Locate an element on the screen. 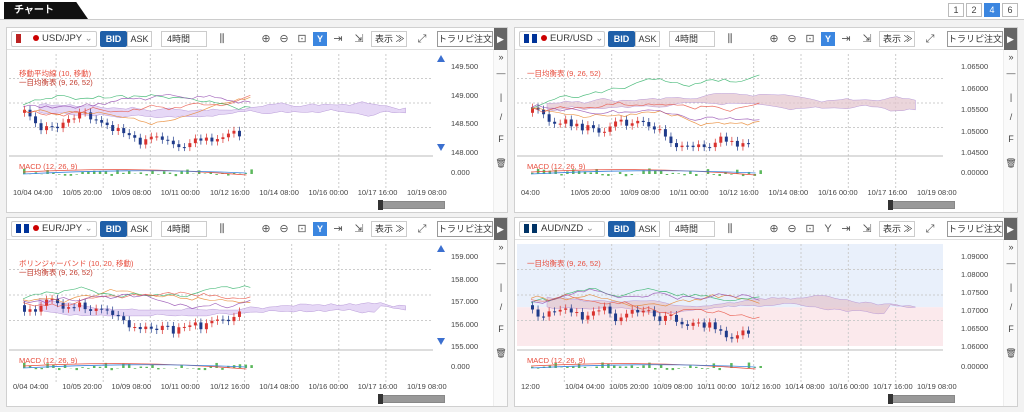 Image resolution: width=1024 pixels, height=412 pixels. indicator-label: ボリンジャーバンド (10, 20, 移動) is located at coordinates (76, 263).